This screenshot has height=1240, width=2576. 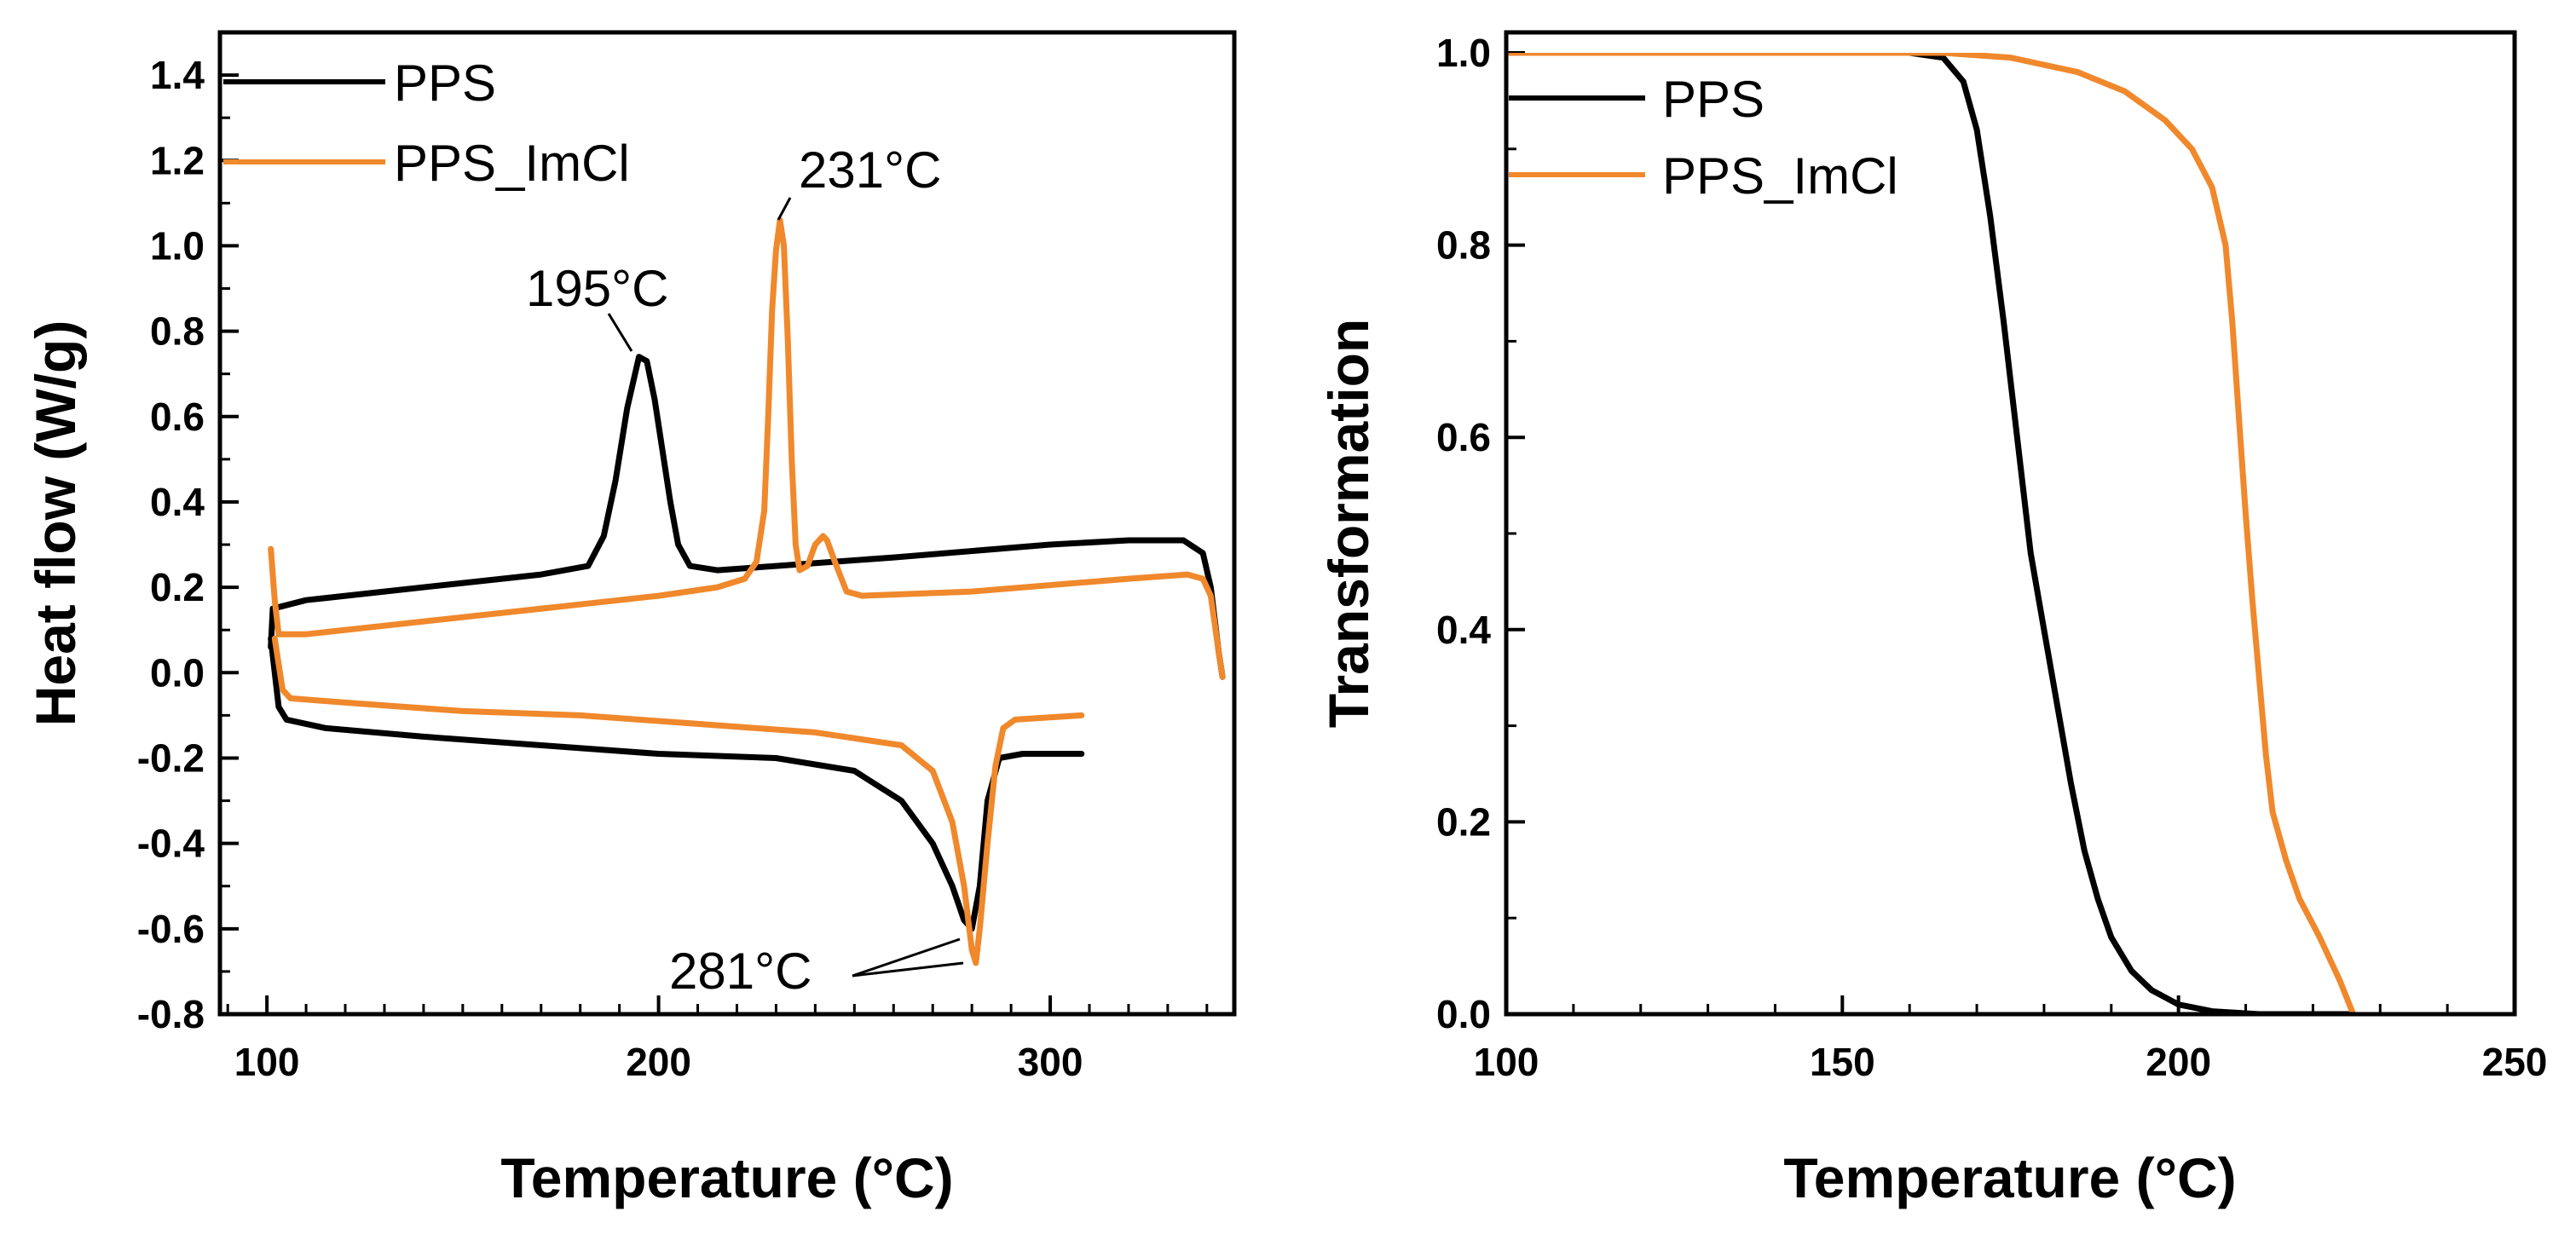 What do you see at coordinates (177, 160) in the screenshot?
I see `y-tick-label: 1.2` at bounding box center [177, 160].